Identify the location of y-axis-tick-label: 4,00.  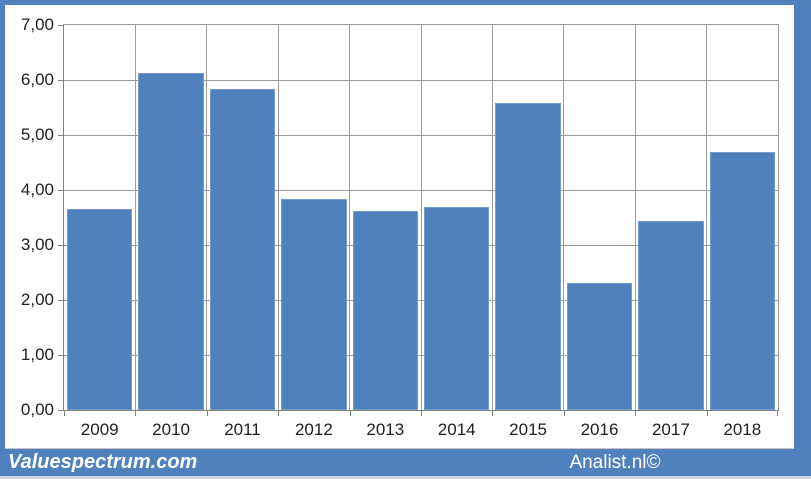
(37, 189).